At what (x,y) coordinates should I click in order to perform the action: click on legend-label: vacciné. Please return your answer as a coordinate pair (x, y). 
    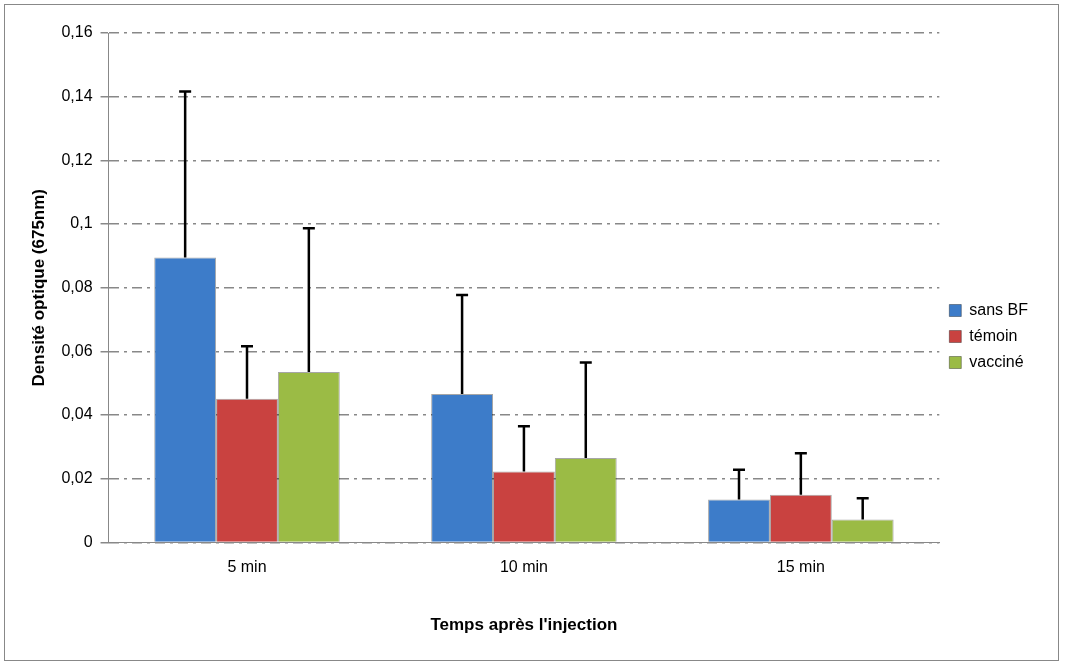
    Looking at the image, I should click on (996, 361).